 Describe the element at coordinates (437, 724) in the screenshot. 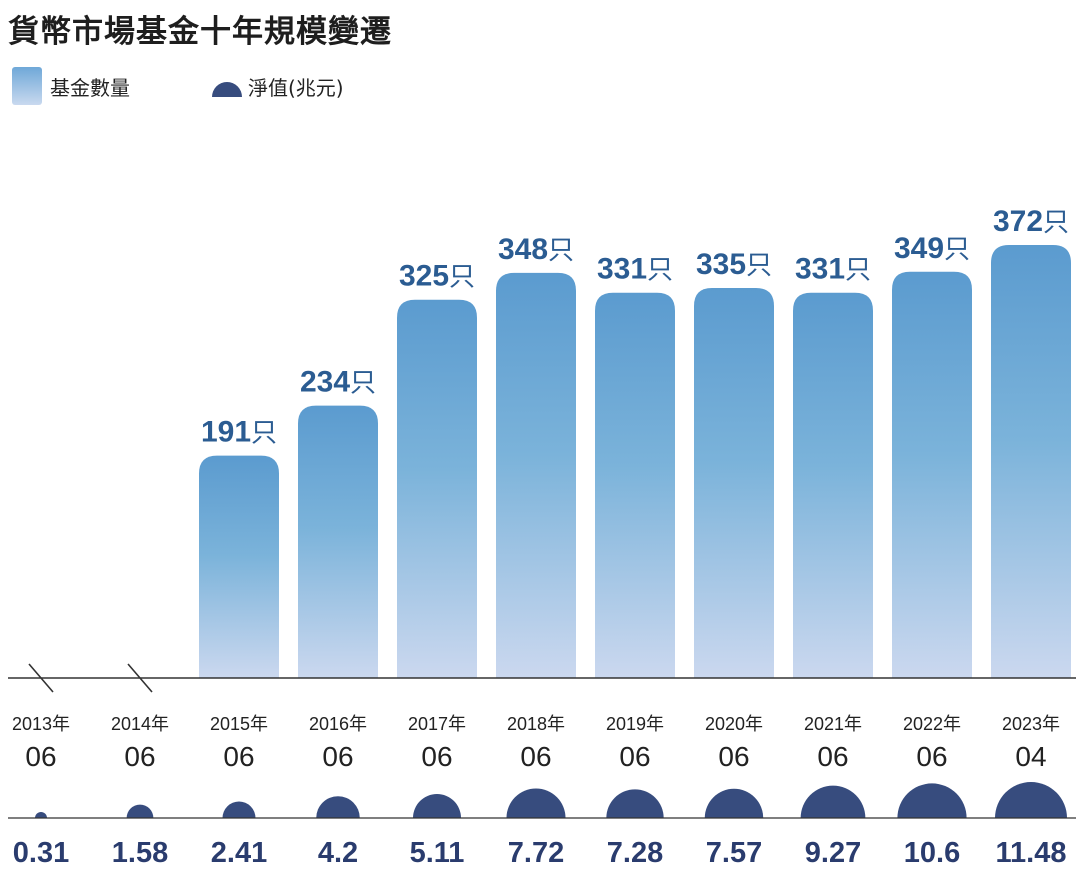

I see `x-tick-year-4: 2017年` at that location.